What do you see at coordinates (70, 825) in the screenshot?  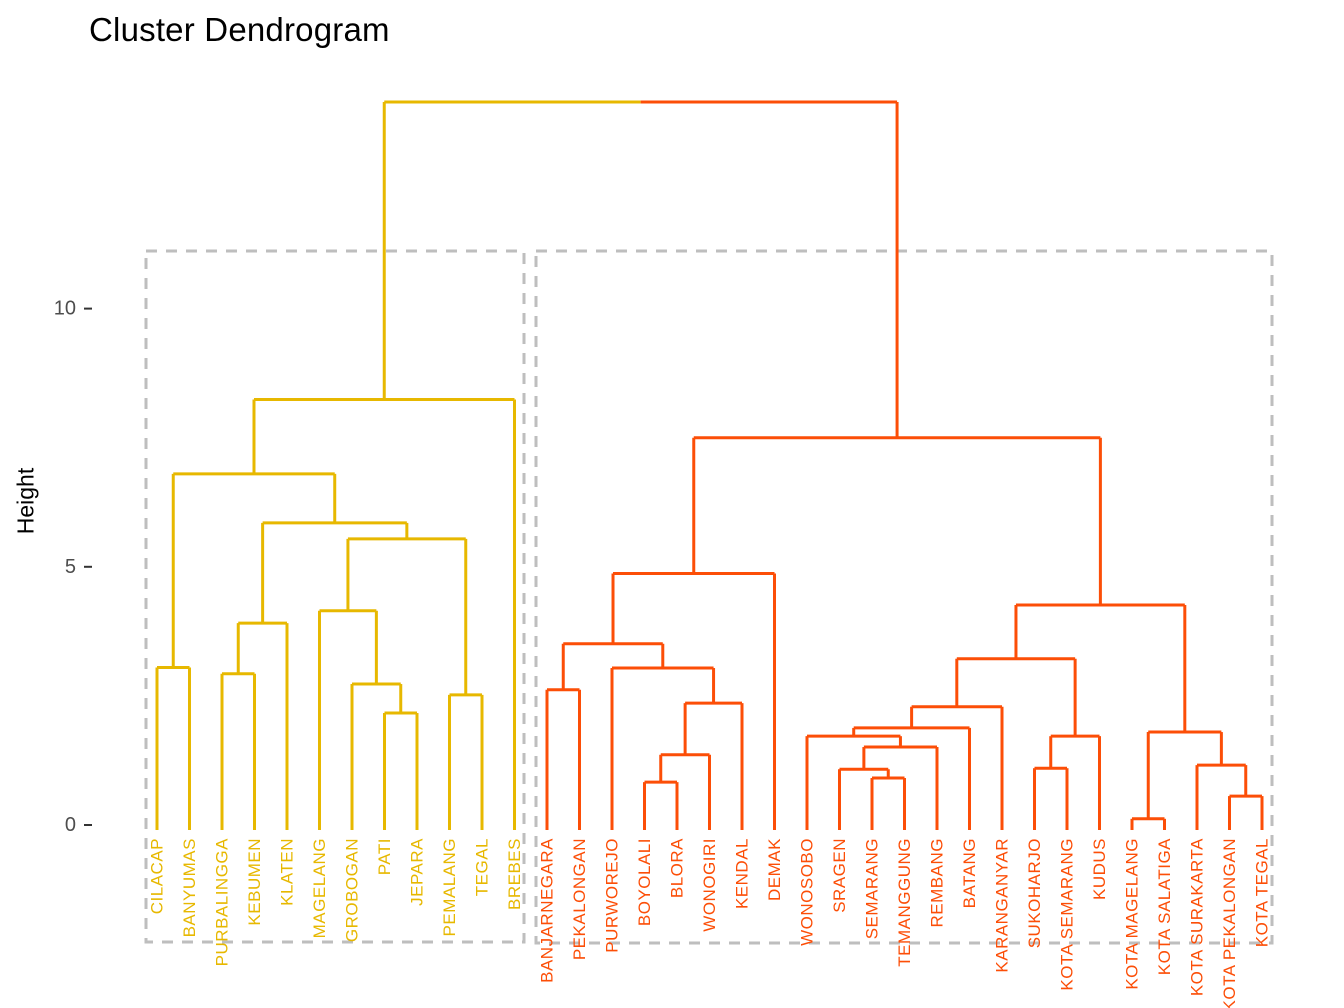 I see `y-axis-tick-label: 0` at bounding box center [70, 825].